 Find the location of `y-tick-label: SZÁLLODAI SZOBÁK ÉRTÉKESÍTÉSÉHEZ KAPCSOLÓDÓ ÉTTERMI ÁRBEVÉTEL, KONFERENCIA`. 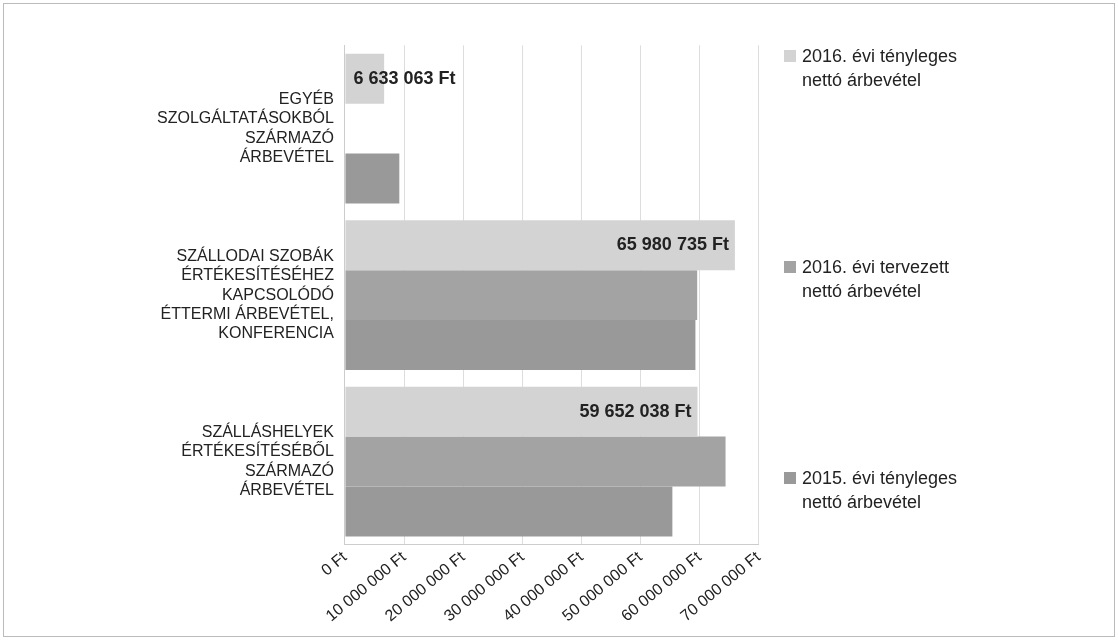

y-tick-label: SZÁLLODAI SZOBÁK ÉRTÉKESÍTÉSÉHEZ KAPCSOLÓDÓ ÉTTERMI ÁRBEVÉTEL, KONFERENCIA is located at coordinates (247, 293).